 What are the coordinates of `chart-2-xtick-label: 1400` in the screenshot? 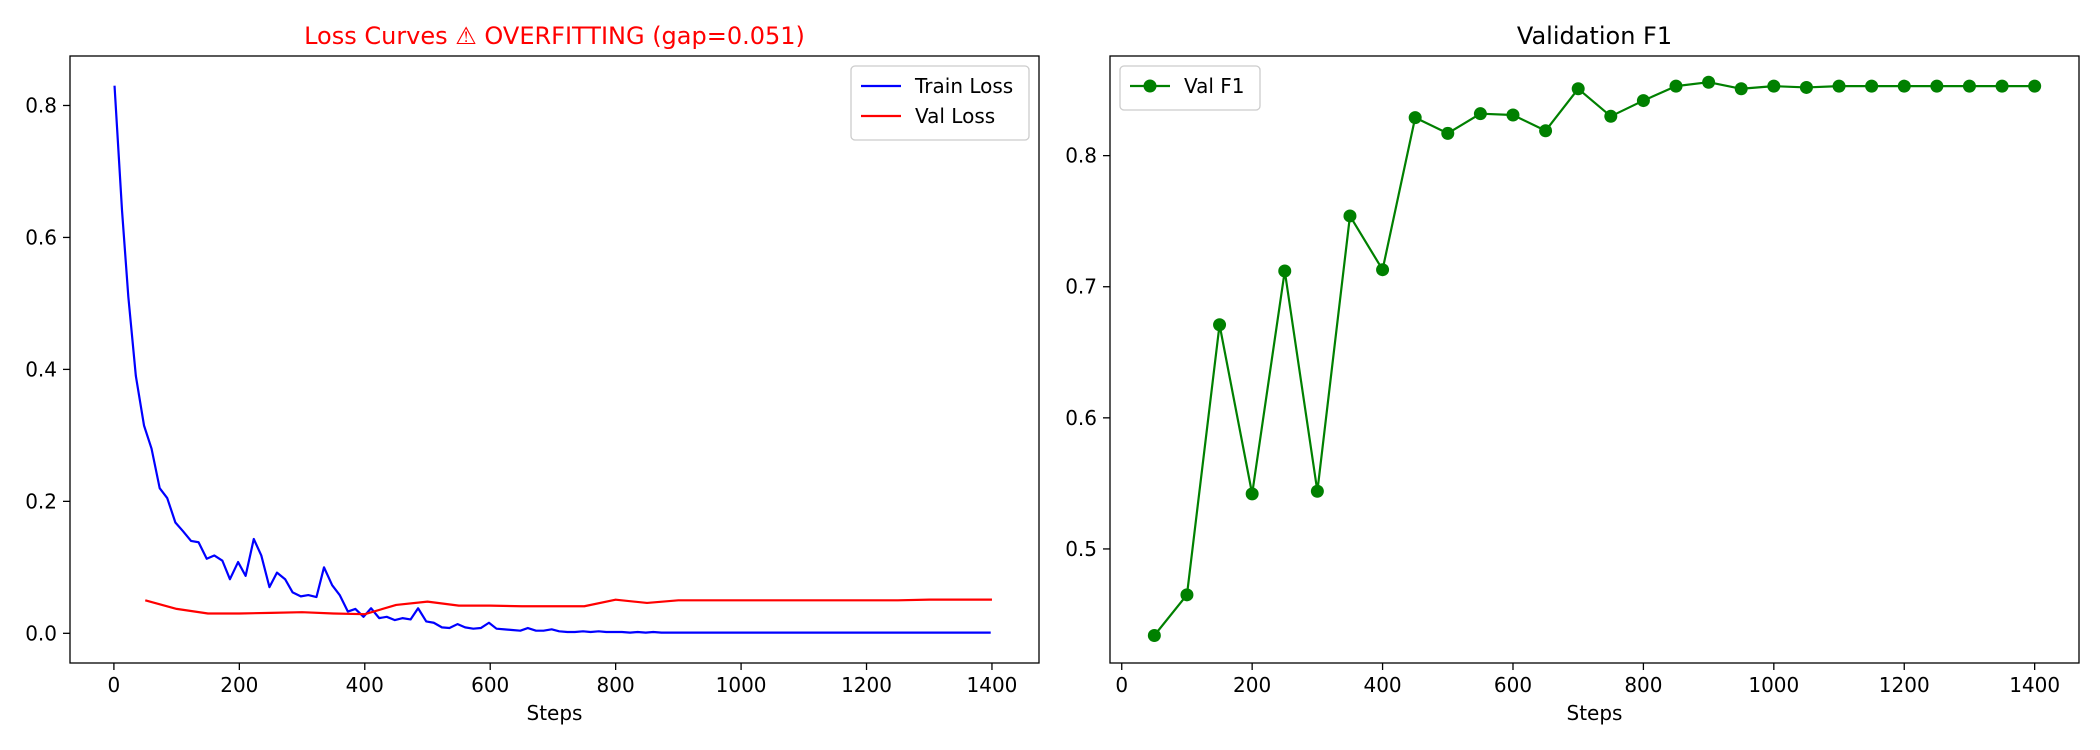 It's located at (2034, 685).